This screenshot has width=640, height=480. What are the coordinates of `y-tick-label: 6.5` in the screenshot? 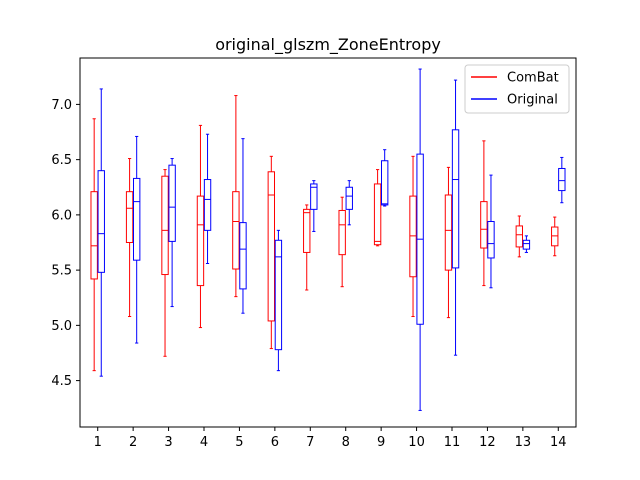 It's located at (61, 160).